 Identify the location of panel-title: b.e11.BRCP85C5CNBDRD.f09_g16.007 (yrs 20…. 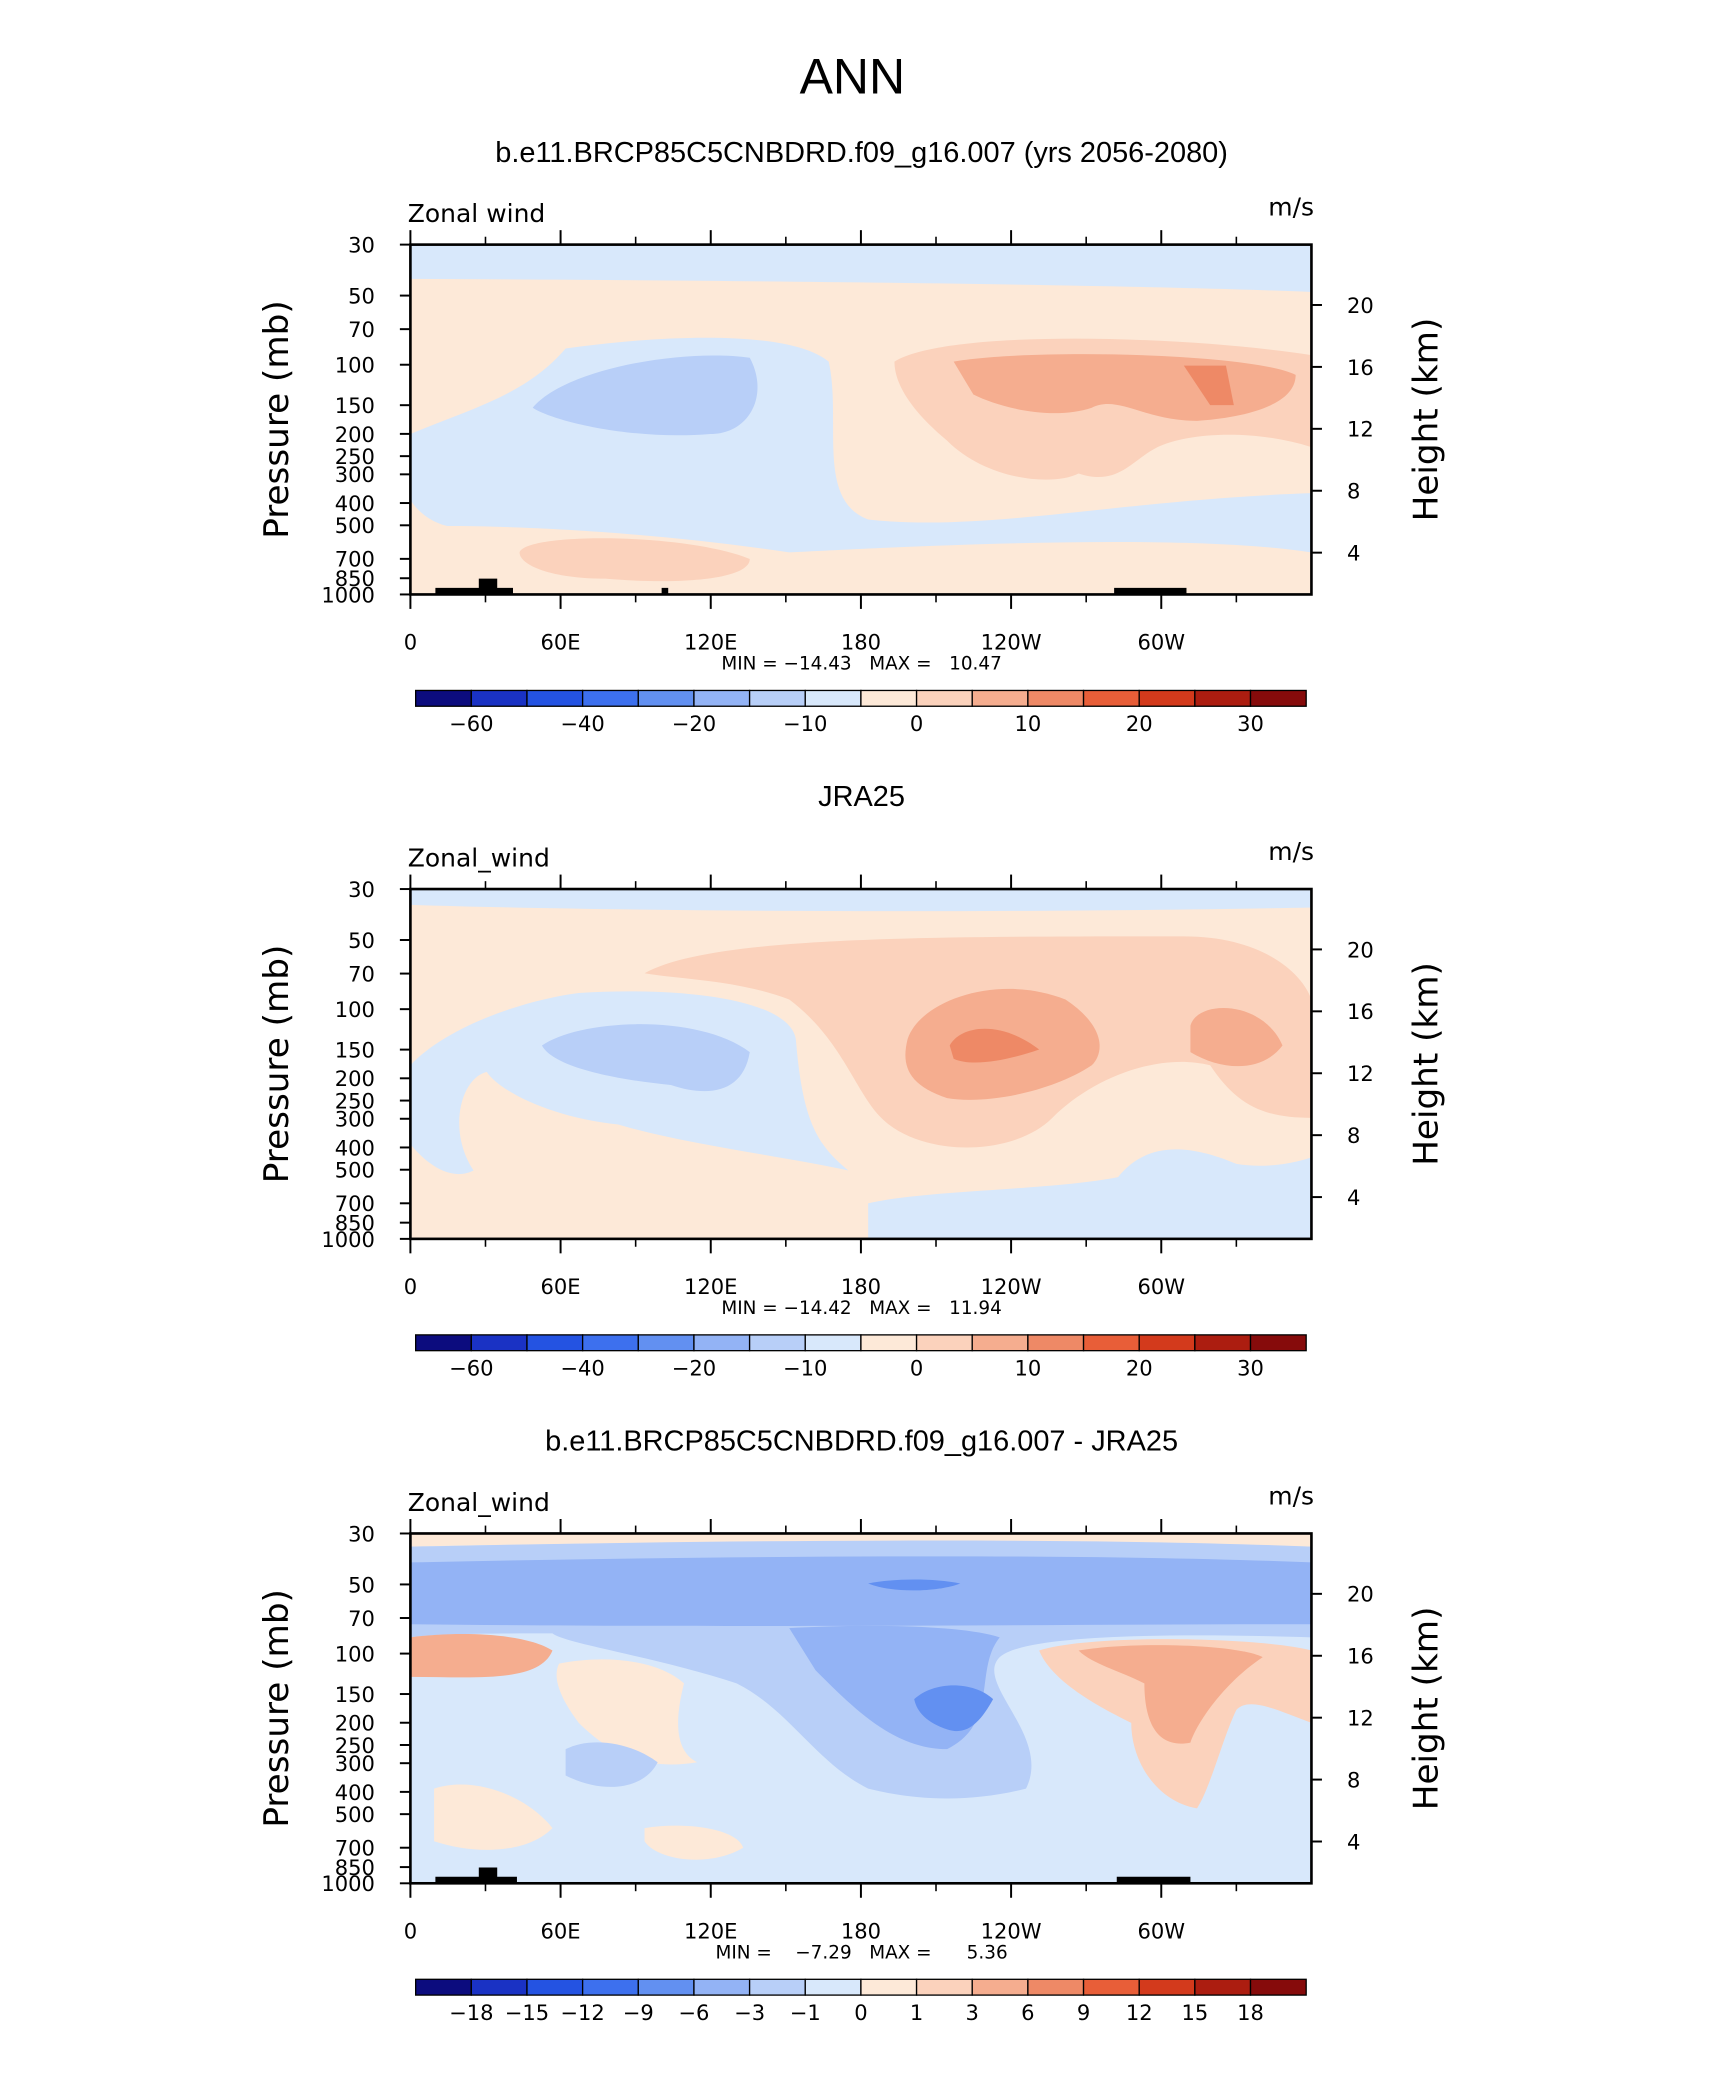
(861, 153).